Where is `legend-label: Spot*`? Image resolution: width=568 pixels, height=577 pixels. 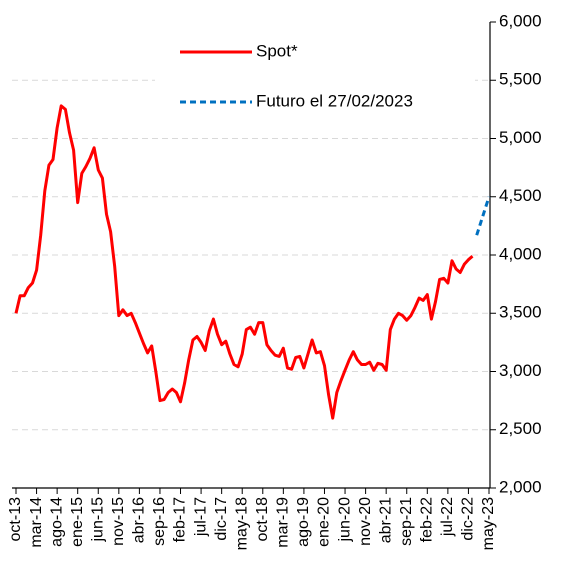 legend-label: Spot* is located at coordinates (277, 50).